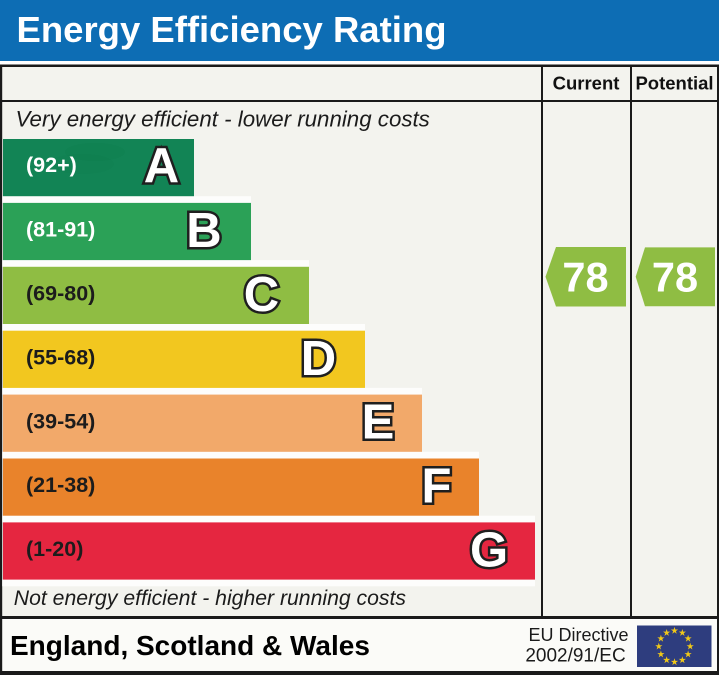 The width and height of the screenshot is (719, 675). I want to click on svg-text: Current, so click(586, 83).